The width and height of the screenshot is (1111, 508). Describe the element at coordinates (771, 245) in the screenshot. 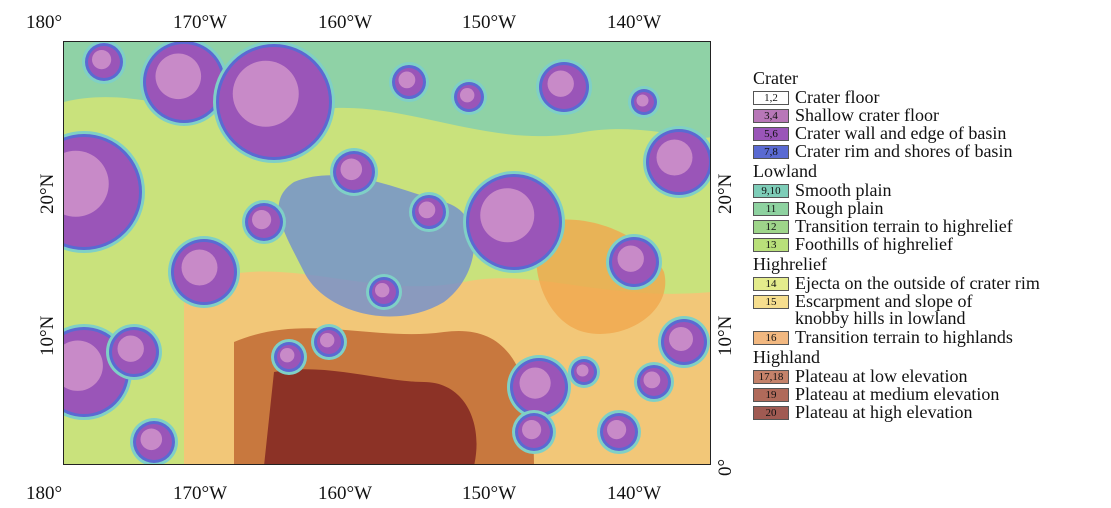

I see `legend-swatch: 13` at that location.